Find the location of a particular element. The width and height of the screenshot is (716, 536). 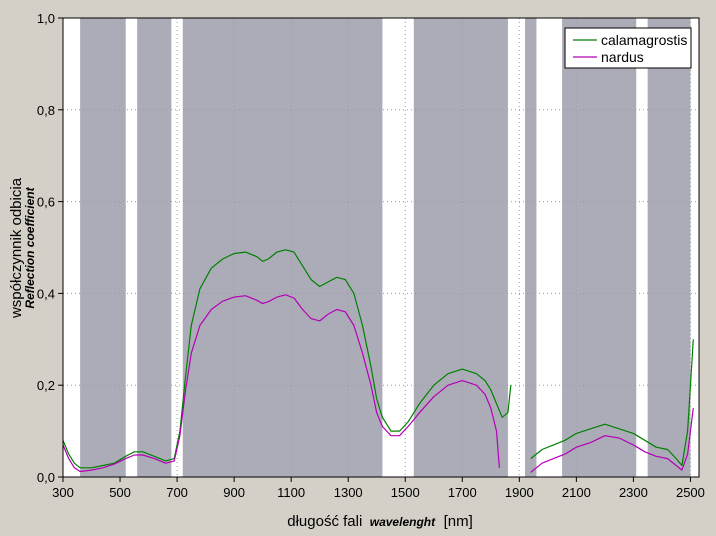

x-axis-title: długość fali wavelenght [nm] is located at coordinates (380, 521).